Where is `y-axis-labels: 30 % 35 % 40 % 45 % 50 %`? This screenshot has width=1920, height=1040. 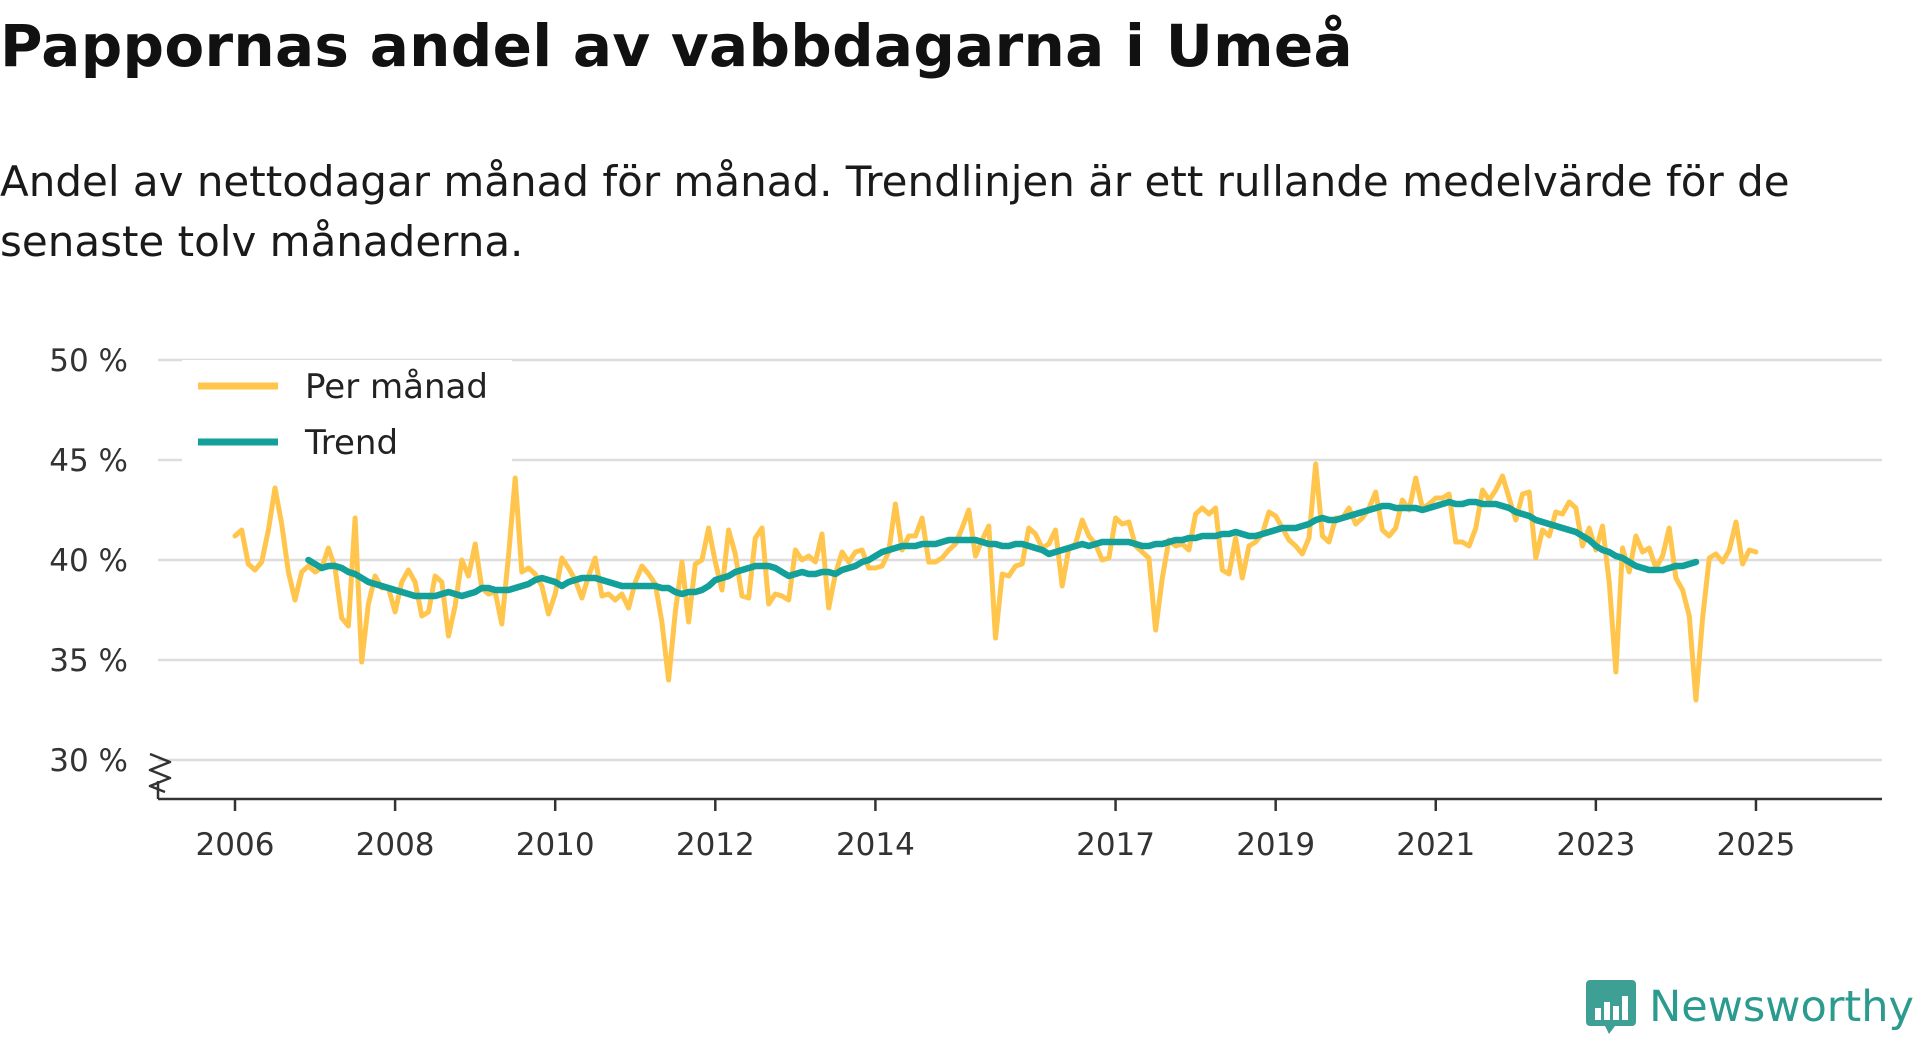 y-axis-labels: 30 % 35 % 40 % 45 % 50 % is located at coordinates (88, 561).